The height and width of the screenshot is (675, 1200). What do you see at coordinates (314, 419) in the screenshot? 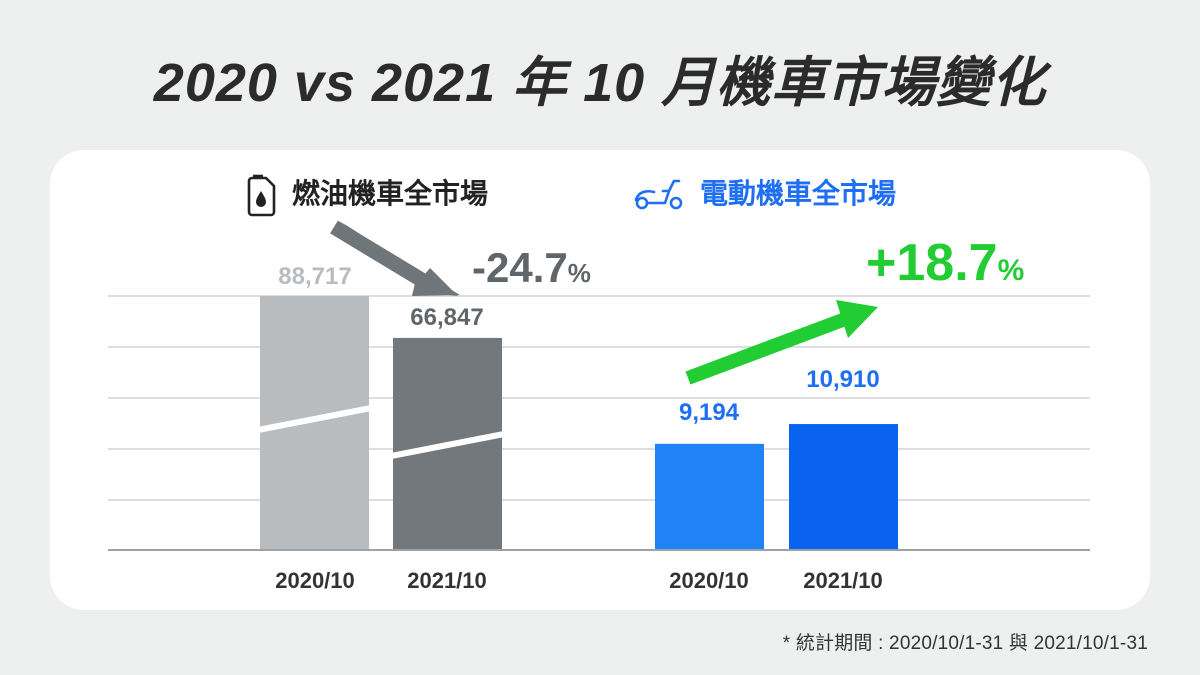
I see `axis-break-2020` at bounding box center [314, 419].